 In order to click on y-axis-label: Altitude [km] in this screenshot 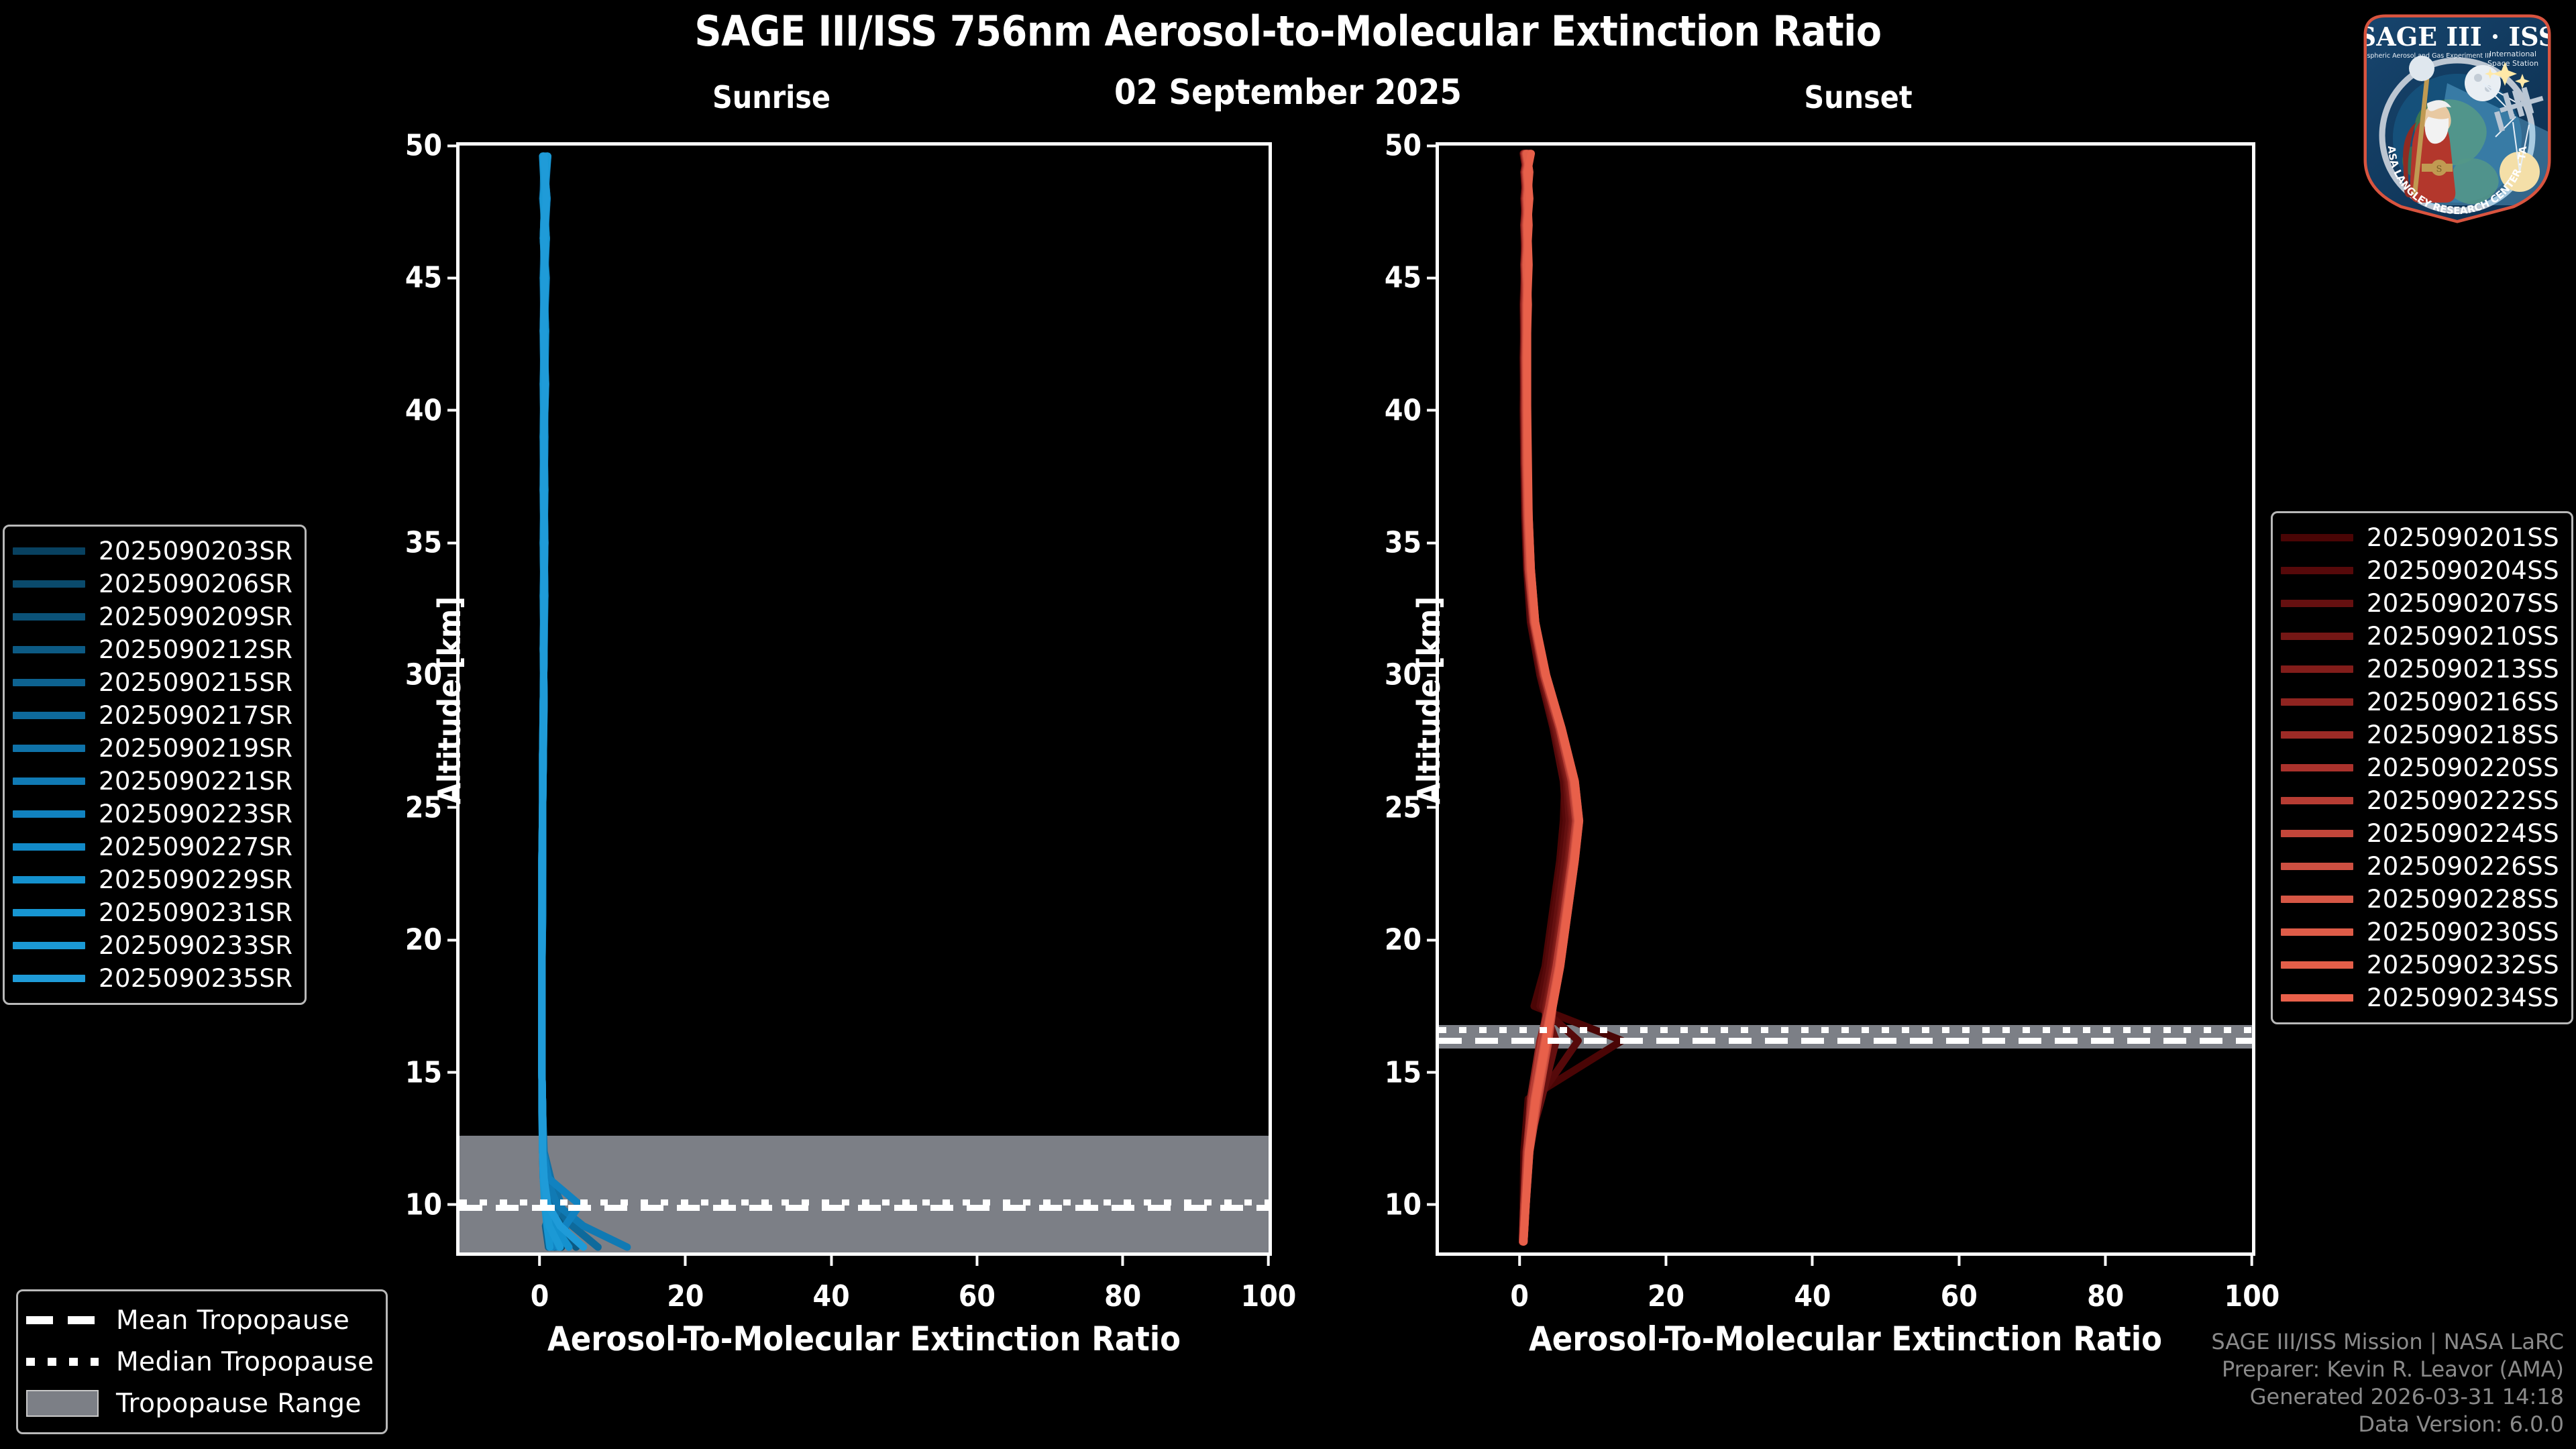, I will do `click(449, 700)`.